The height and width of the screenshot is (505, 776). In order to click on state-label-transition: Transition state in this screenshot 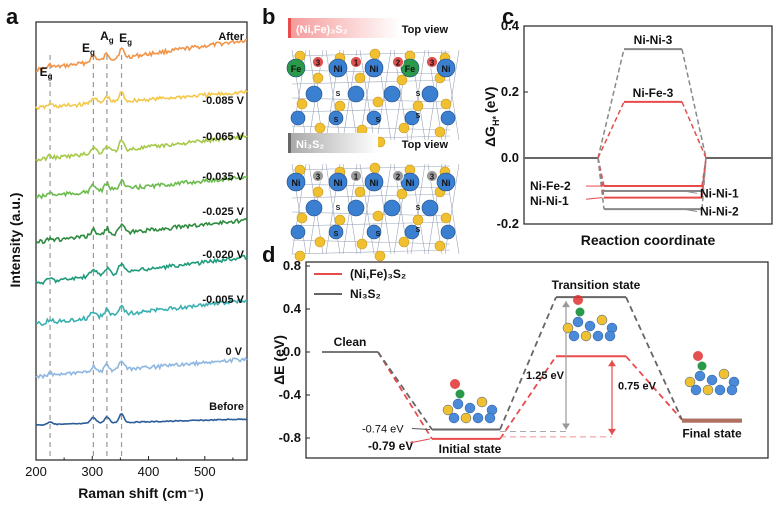, I will do `click(596, 285)`.